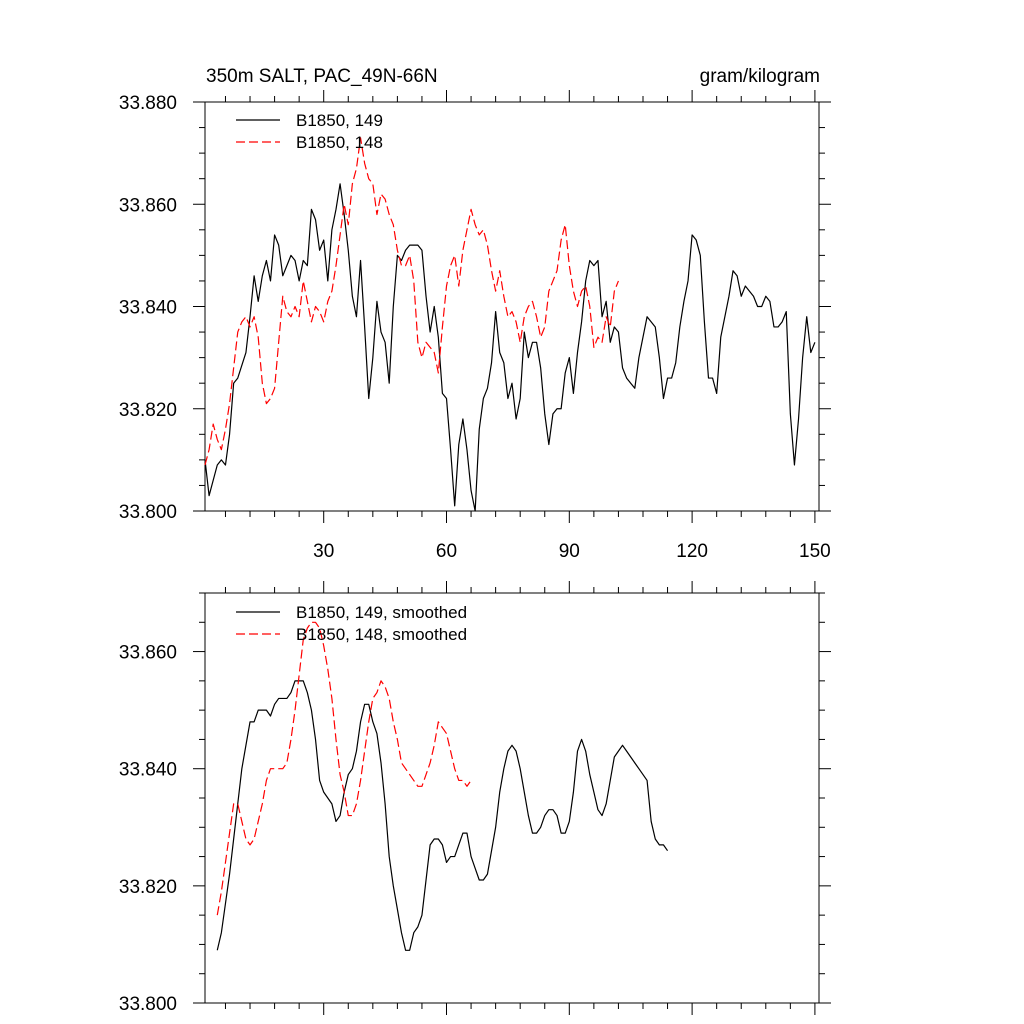 The width and height of the screenshot is (1024, 1024). I want to click on x-tick-label: 150, so click(815, 551).